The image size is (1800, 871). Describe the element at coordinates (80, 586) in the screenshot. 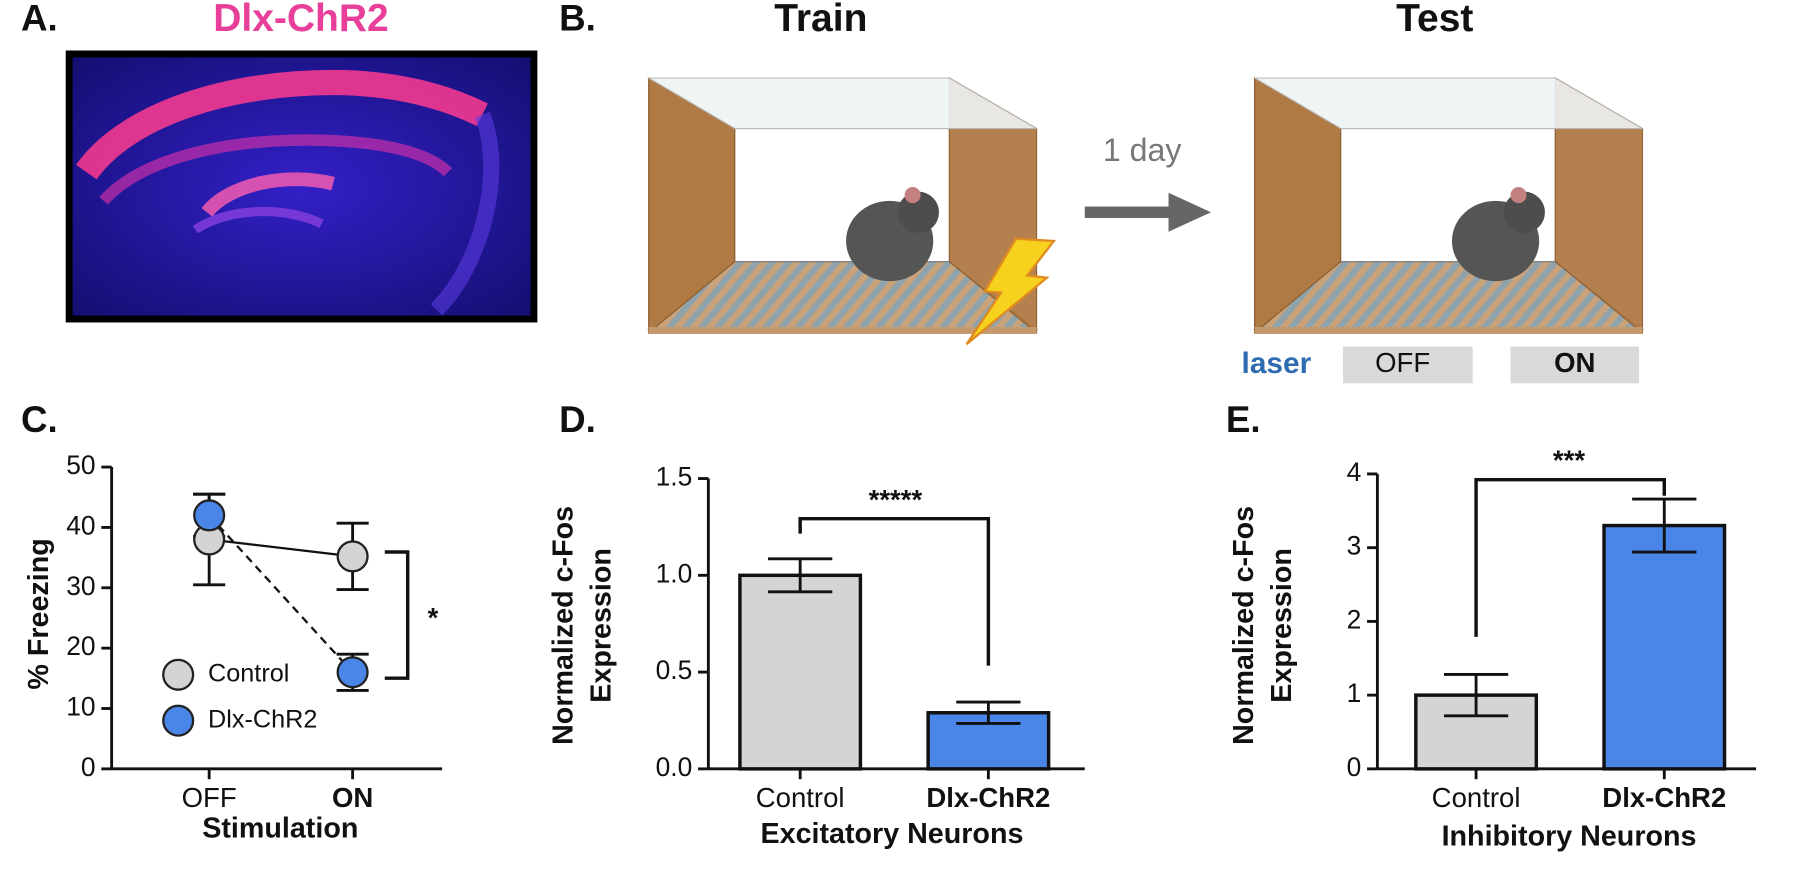

I see `y-tick-label: 30` at that location.